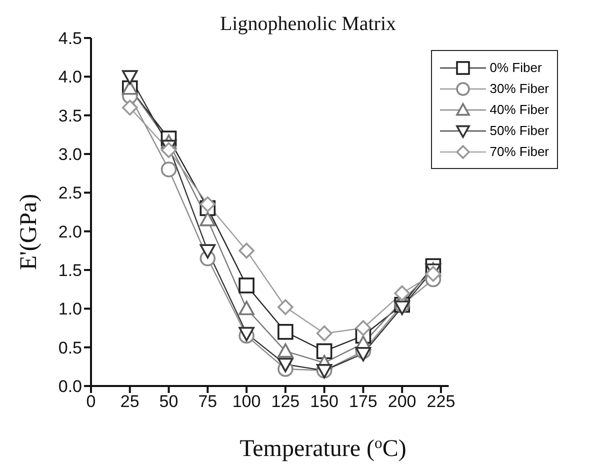 Image resolution: width=597 pixels, height=472 pixels. I want to click on x-tick-label: 225, so click(441, 402).